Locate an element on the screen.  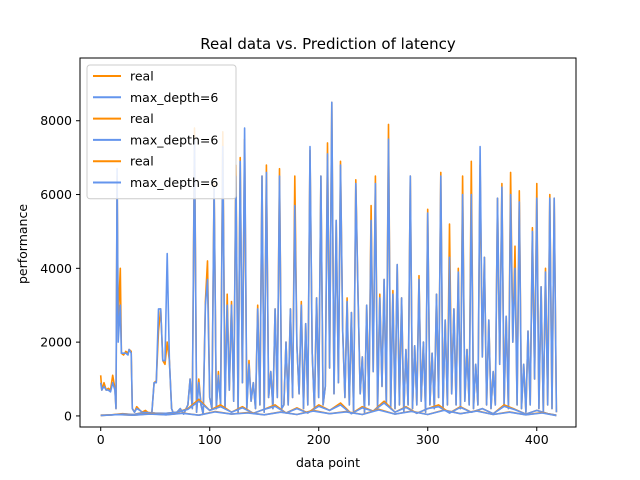
y-tick-label: 6000 is located at coordinates (56, 194).